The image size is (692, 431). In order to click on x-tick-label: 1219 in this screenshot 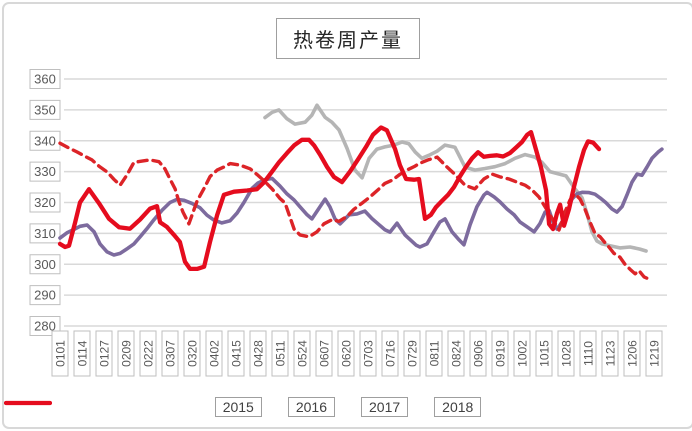, I will do `click(655, 353)`.